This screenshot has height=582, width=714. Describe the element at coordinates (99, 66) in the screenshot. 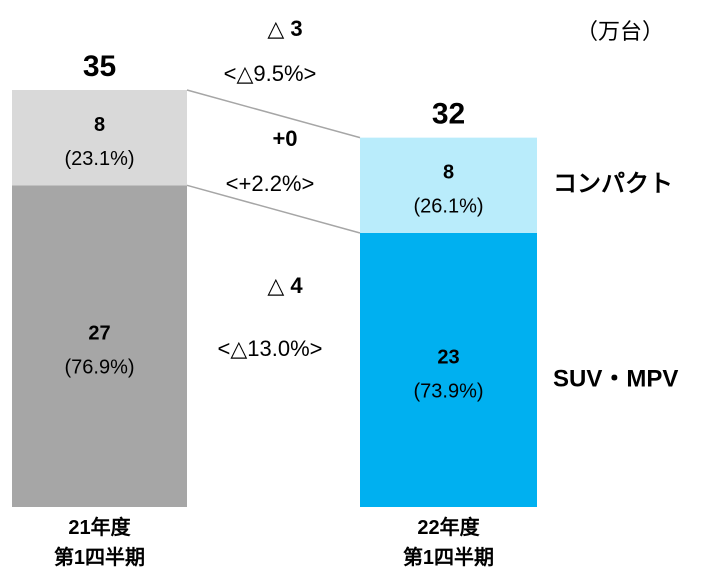

I see `total-label: 35` at that location.